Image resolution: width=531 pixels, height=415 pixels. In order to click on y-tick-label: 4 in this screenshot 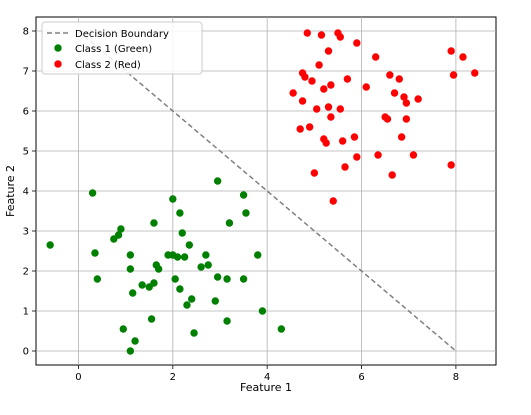, I will do `click(26, 192)`.